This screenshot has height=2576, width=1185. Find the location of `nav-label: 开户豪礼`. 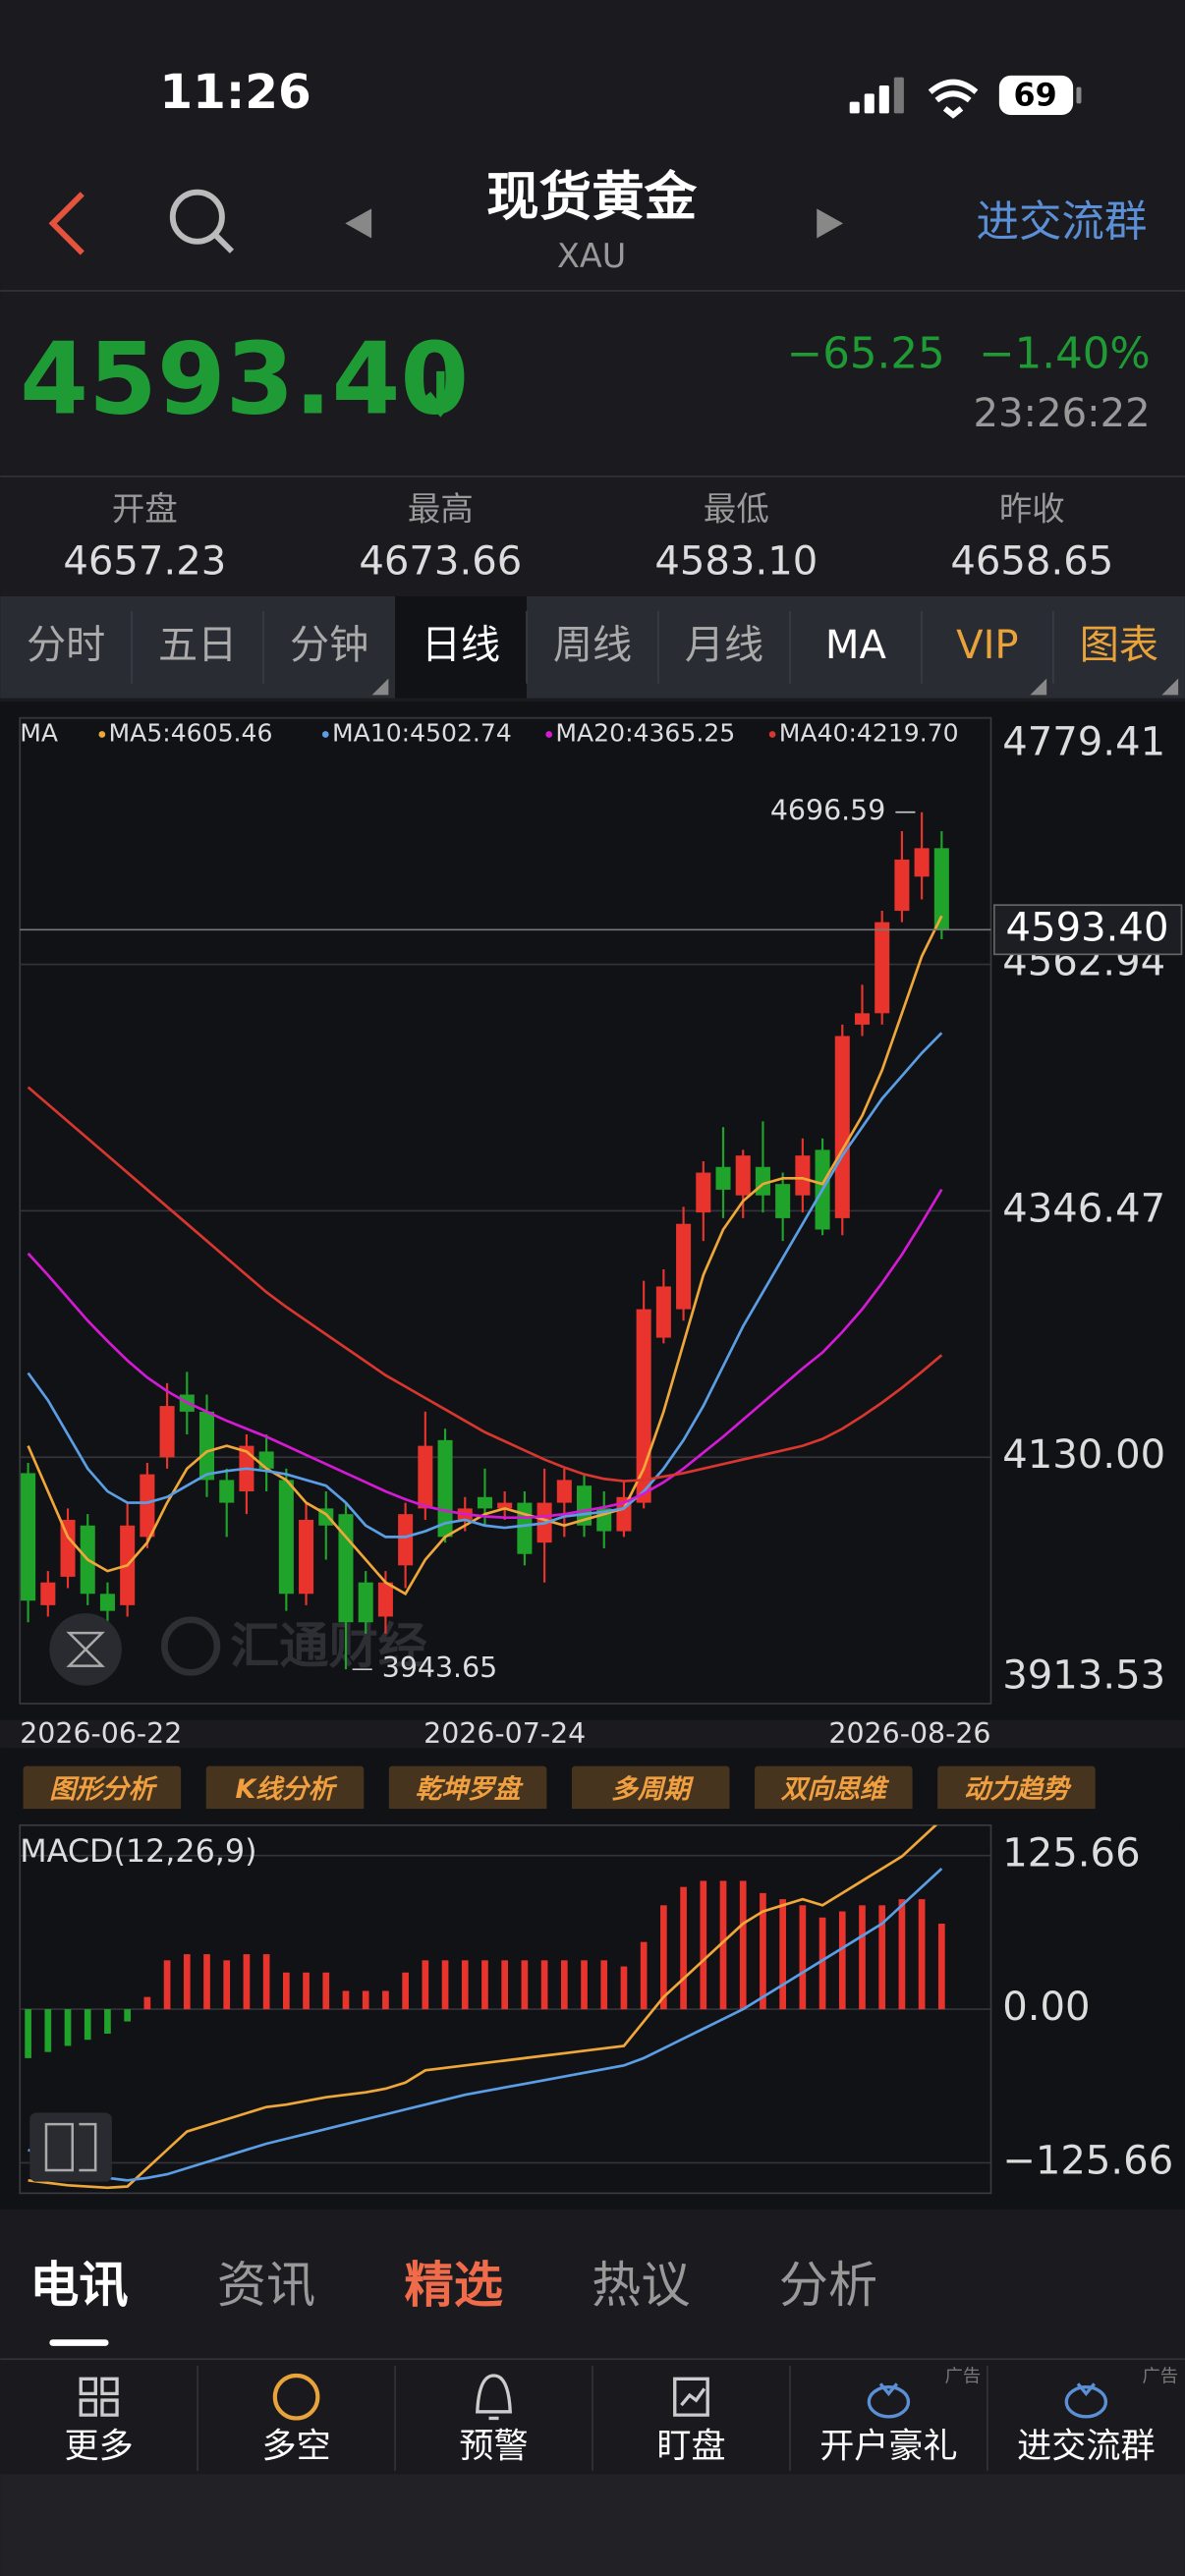

nav-label: 开户豪礼 is located at coordinates (888, 2447).